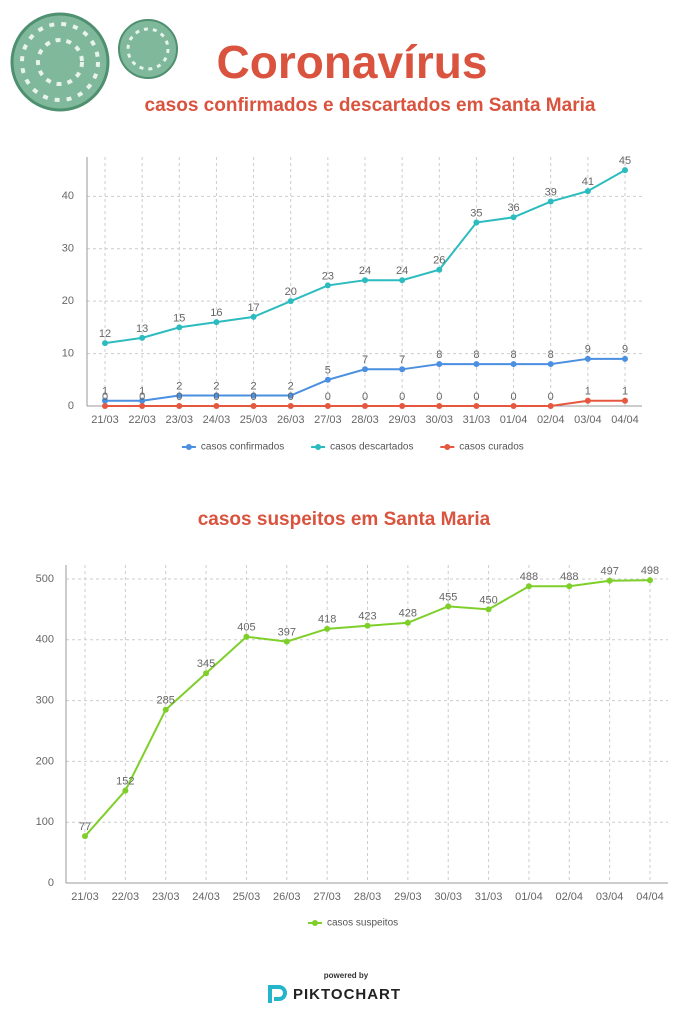 The image size is (689, 1024). What do you see at coordinates (371, 447) in the screenshot?
I see `legend-label: casos descartados` at bounding box center [371, 447].